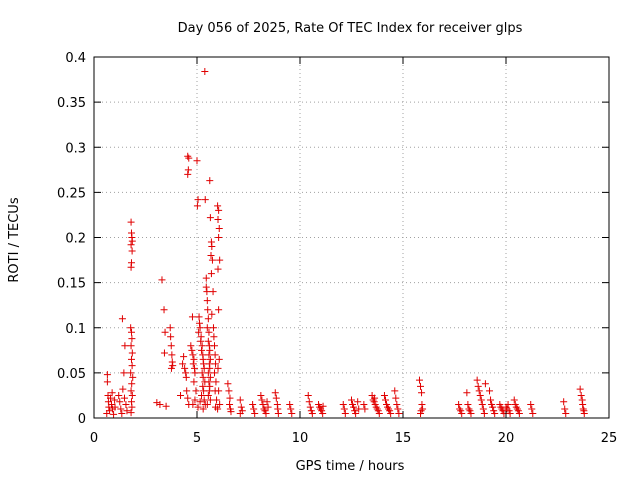 This screenshot has height=480, width=640. What do you see at coordinates (75, 239) in the screenshot?
I see `y-tick-label: 0.2` at bounding box center [75, 239].